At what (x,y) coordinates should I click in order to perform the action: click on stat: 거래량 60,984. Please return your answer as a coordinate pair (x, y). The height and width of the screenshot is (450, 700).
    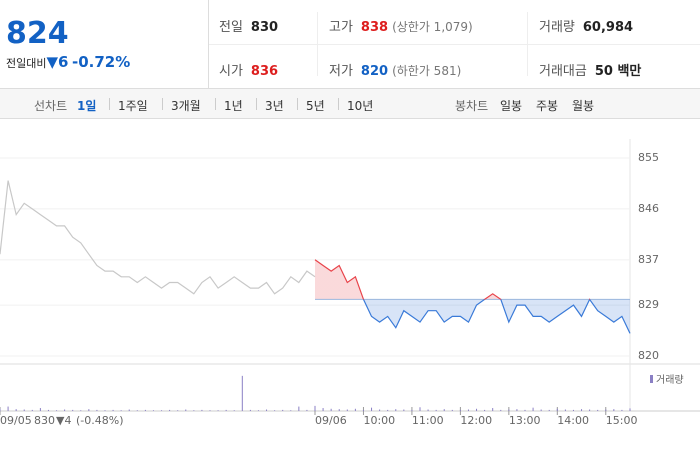
    Looking at the image, I should click on (586, 25).